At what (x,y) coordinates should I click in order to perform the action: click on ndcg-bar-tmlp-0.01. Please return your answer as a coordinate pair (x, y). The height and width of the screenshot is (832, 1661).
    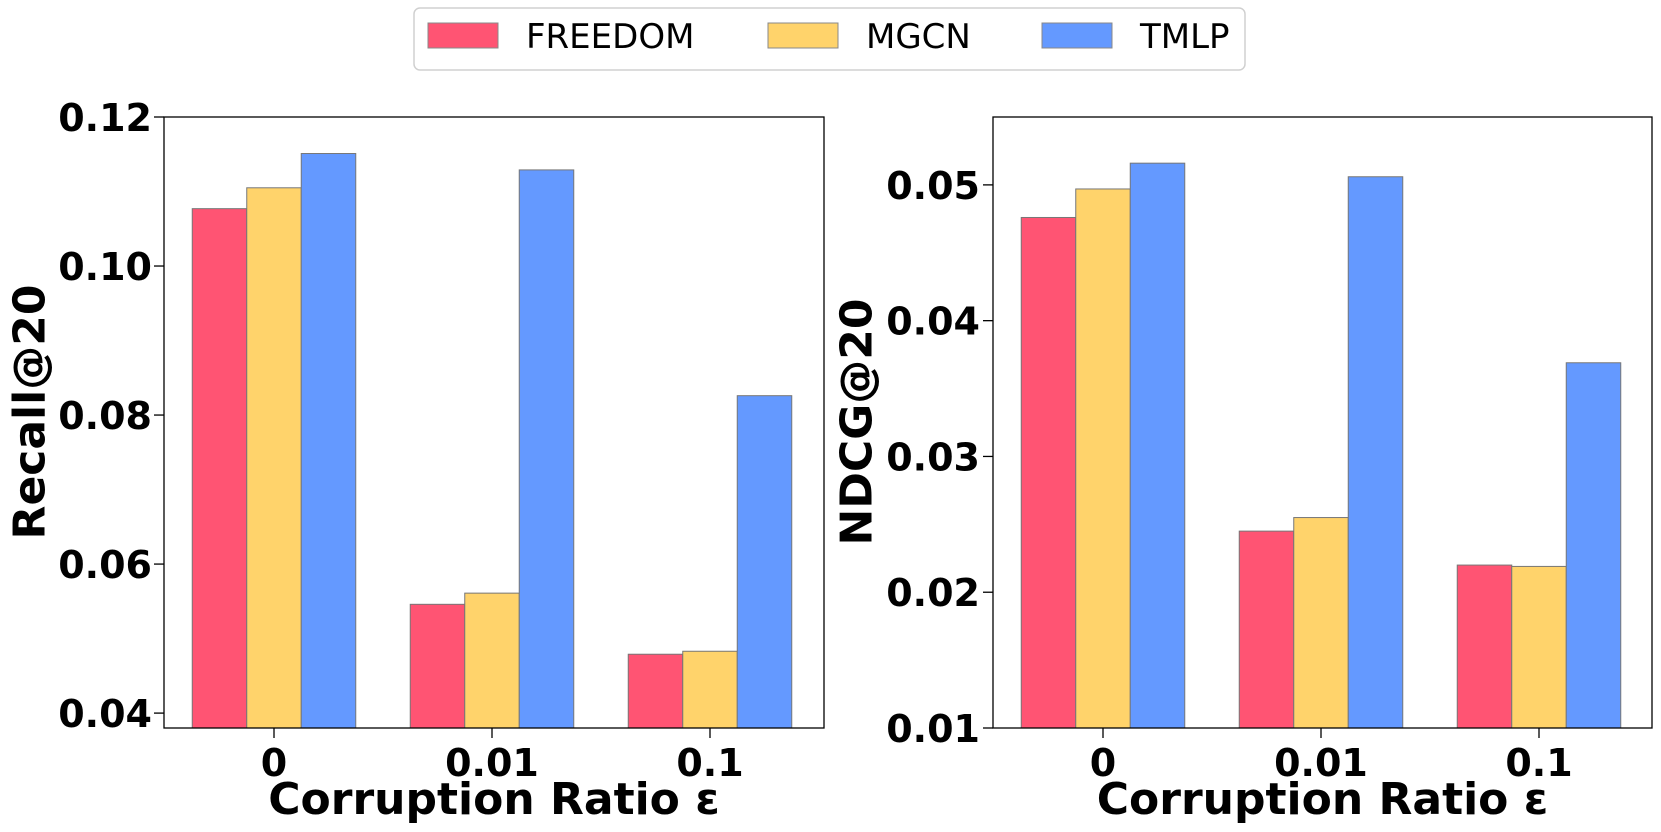
    Looking at the image, I should click on (1375, 452).